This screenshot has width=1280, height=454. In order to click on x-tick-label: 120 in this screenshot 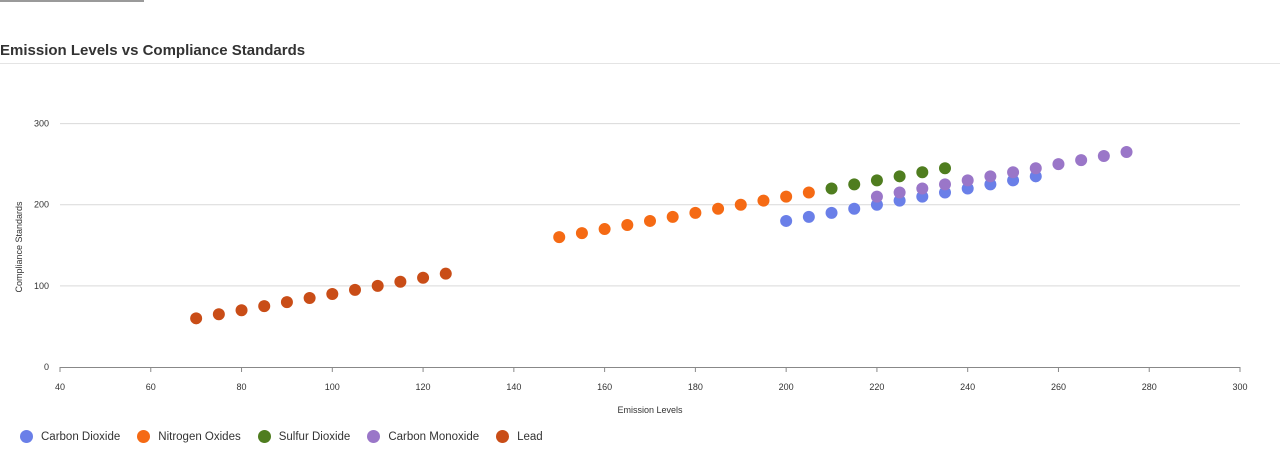, I will do `click(423, 387)`.